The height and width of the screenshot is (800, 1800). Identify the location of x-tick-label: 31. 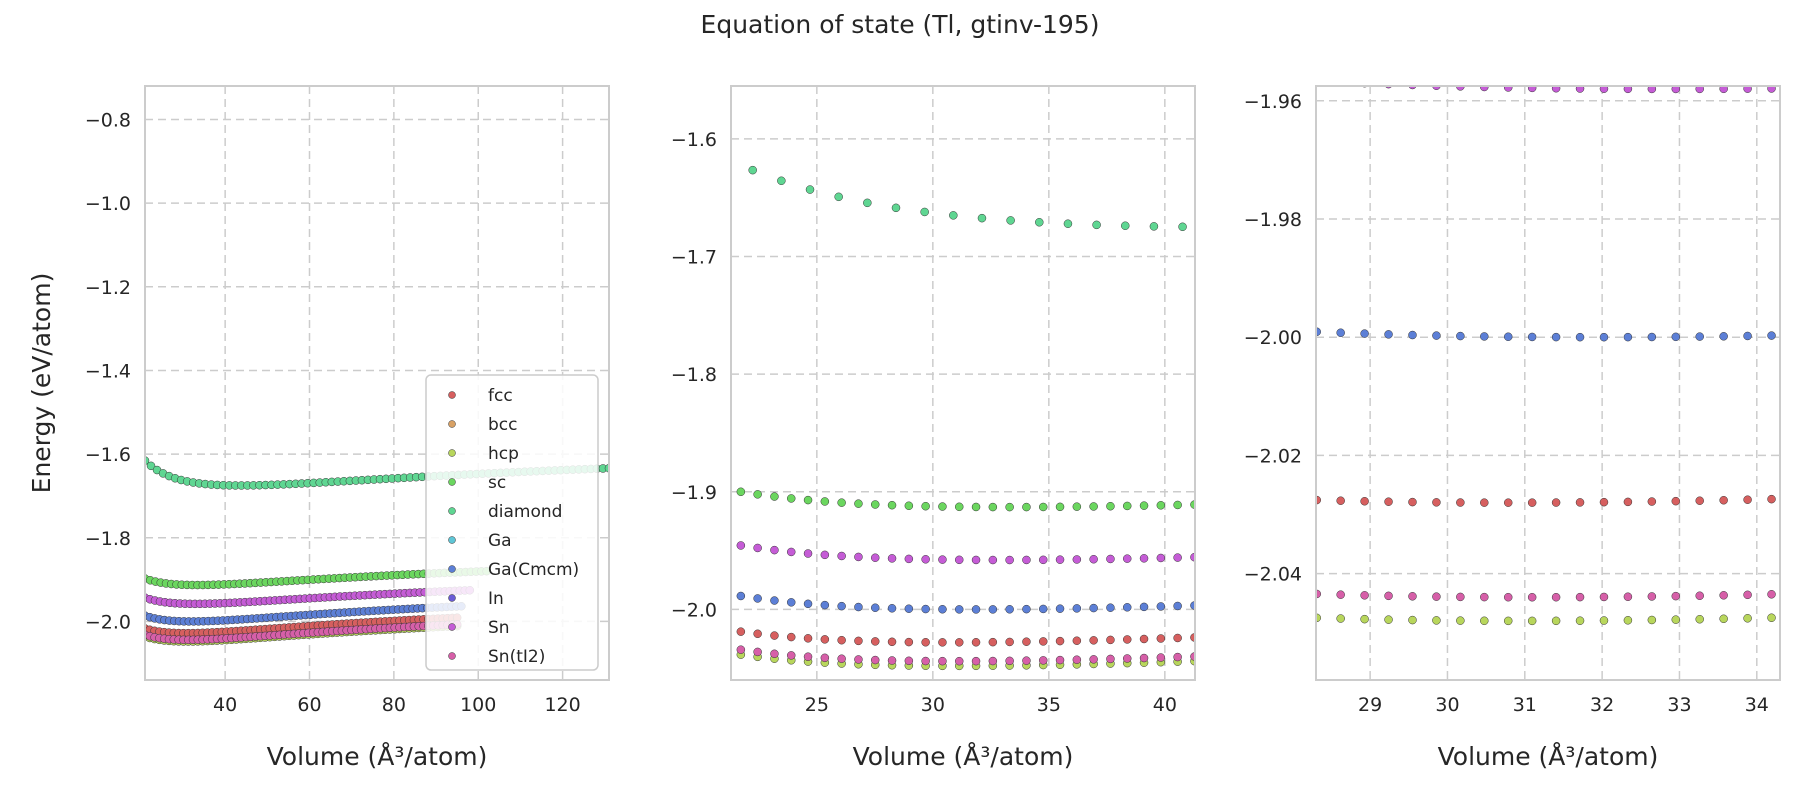
(1525, 705).